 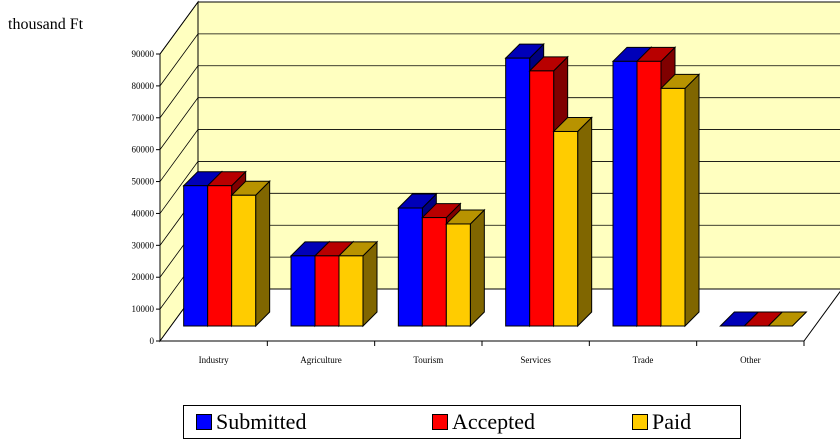 What do you see at coordinates (410, 267) in the screenshot?
I see `bar-tourism-submitted` at bounding box center [410, 267].